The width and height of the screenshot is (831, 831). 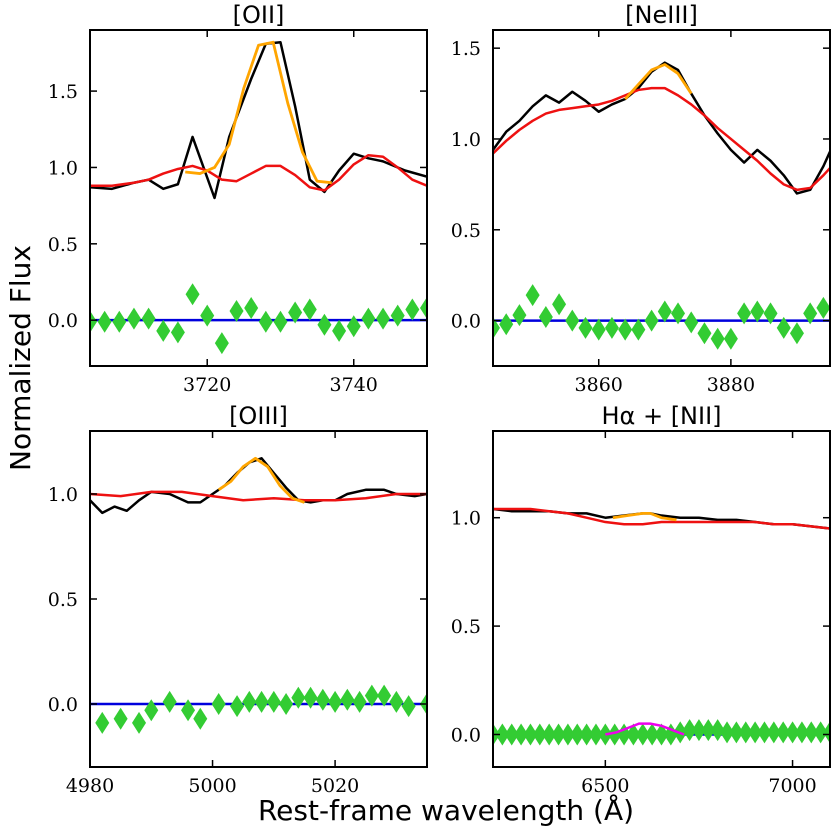 I want to click on panel-title: [OII], so click(x=259, y=15).